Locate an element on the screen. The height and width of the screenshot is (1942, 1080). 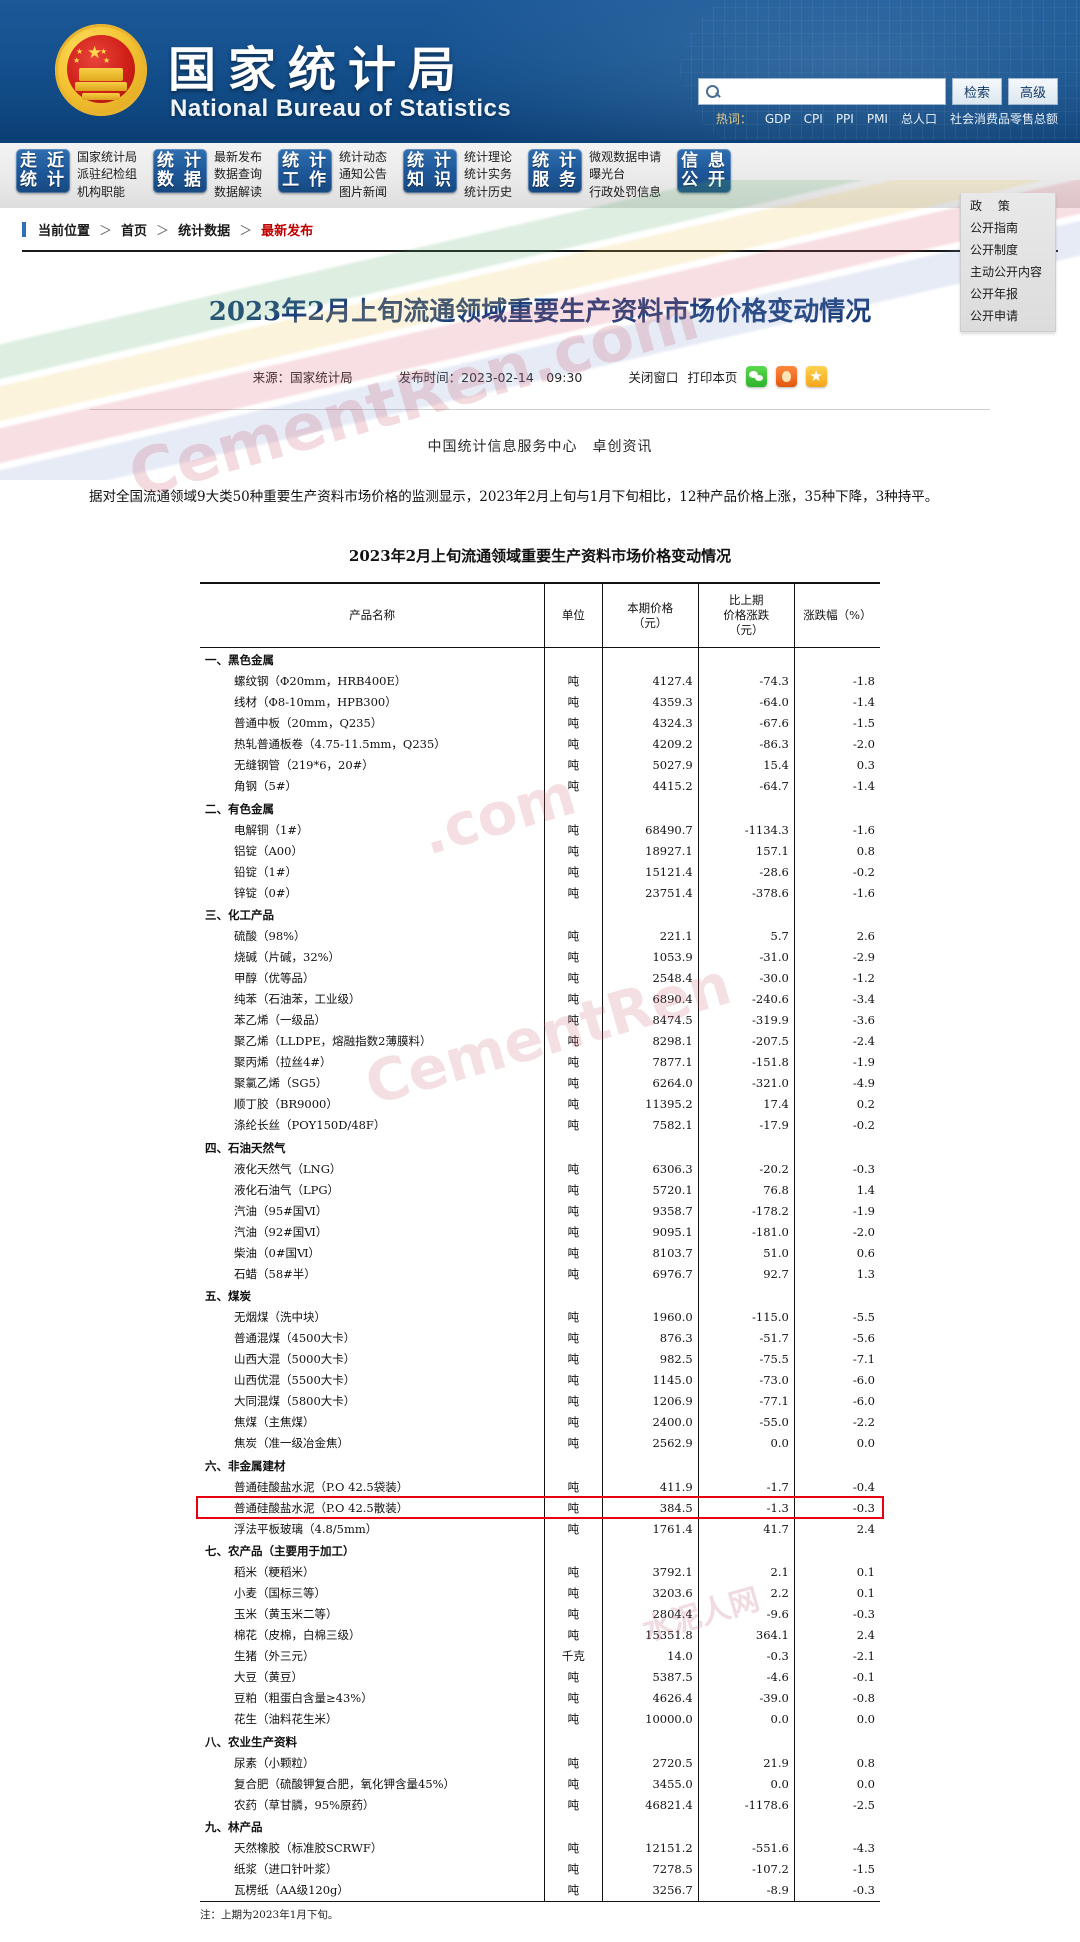
nav-group-statistical-work: 统 计 工 作 统计动态 通知公告 图片新闻 is located at coordinates (332, 175).